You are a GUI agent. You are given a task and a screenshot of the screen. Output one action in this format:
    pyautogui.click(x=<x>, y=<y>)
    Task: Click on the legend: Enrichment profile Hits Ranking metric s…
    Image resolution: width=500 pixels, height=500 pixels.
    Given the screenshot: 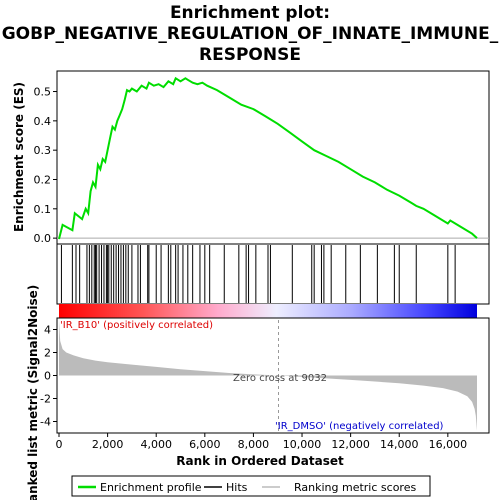 What is the action you would take?
    pyautogui.click(x=251, y=486)
    